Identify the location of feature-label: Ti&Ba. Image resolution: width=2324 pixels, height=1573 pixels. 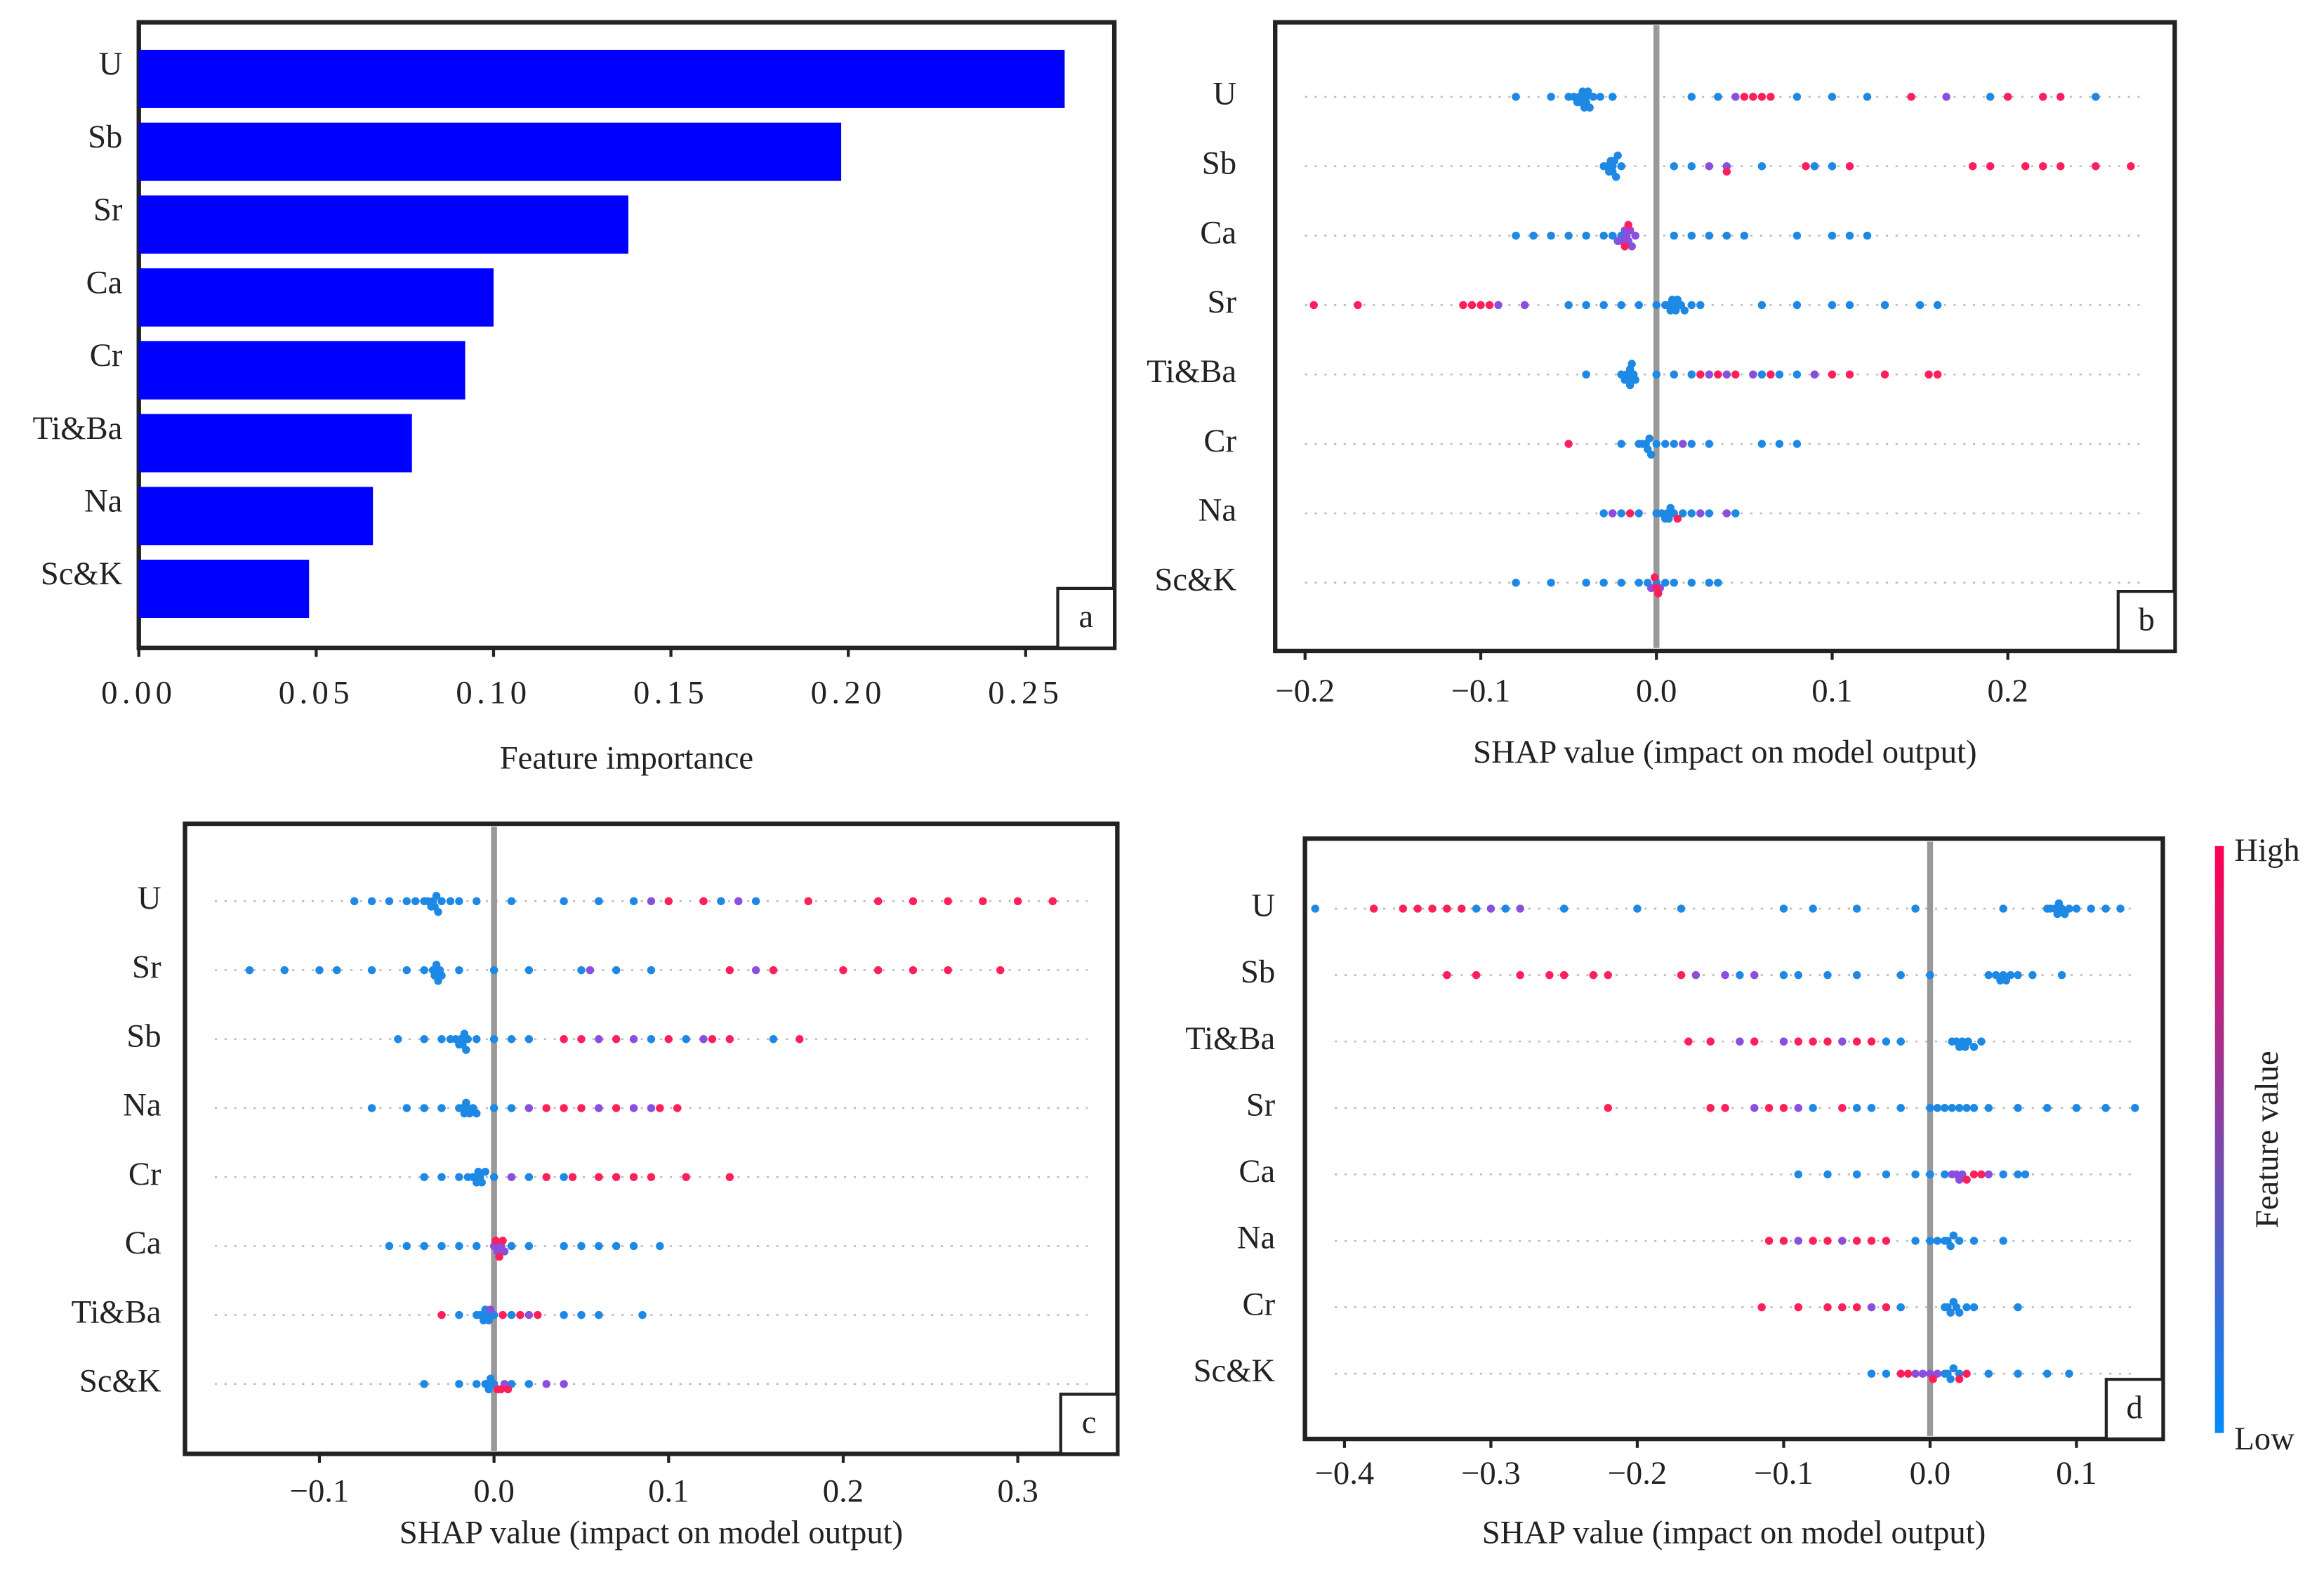
(1230, 1038).